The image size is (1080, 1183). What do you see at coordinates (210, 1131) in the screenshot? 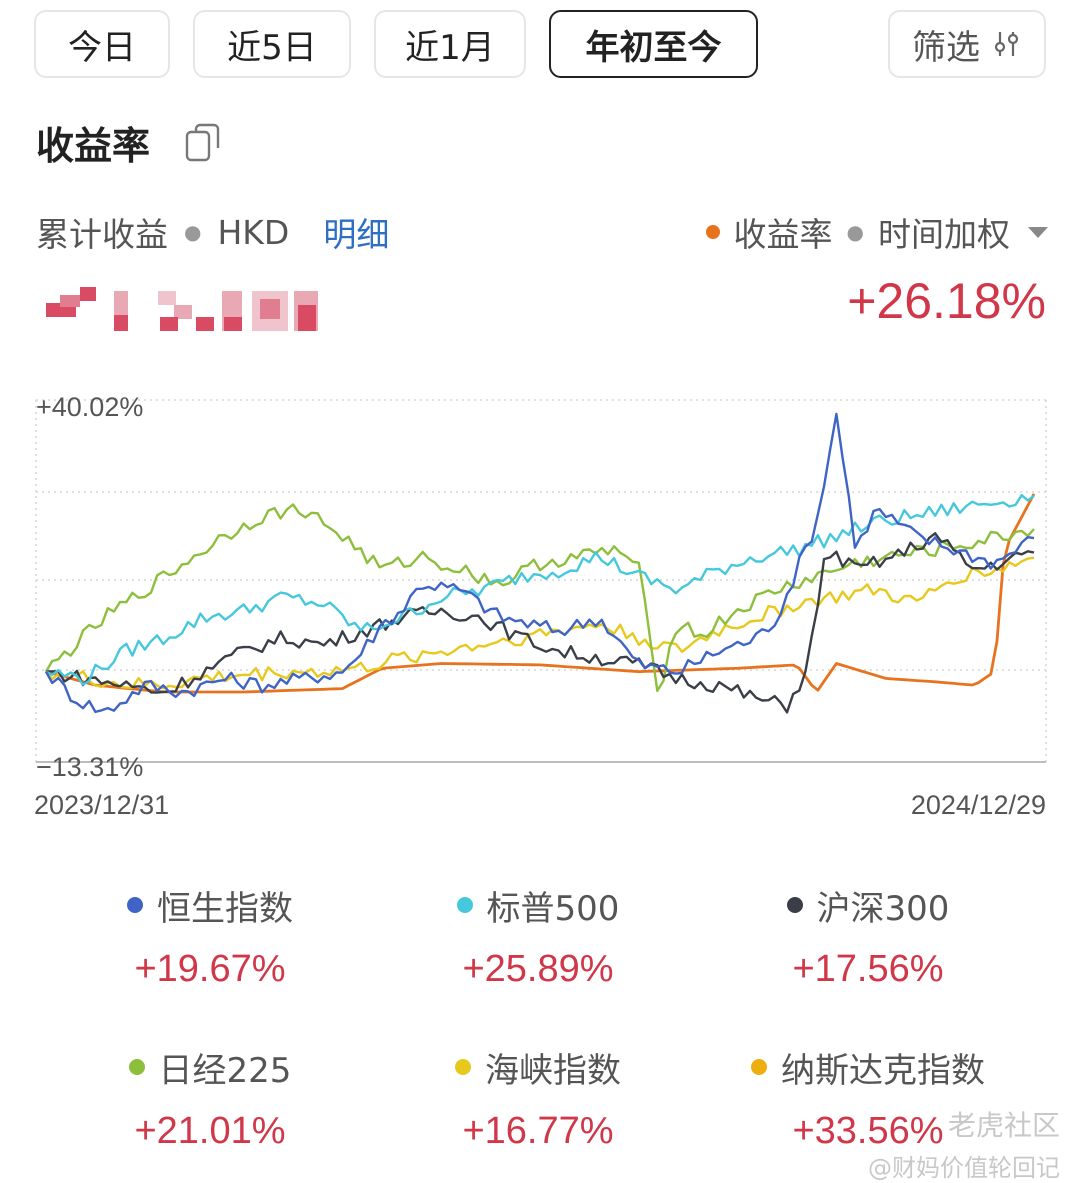
I see `legend-value: +21.01%` at bounding box center [210, 1131].